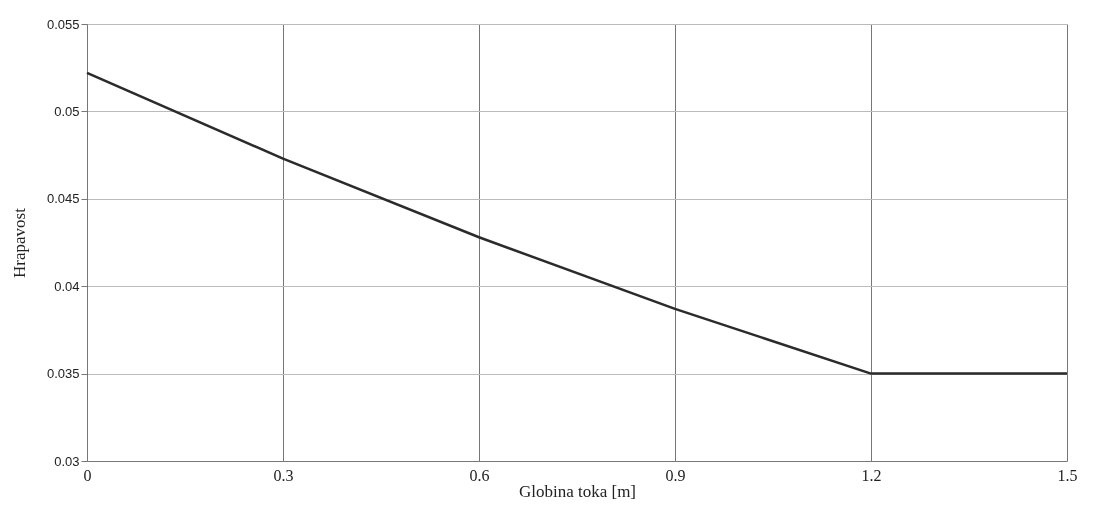 The width and height of the screenshot is (1105, 507). What do you see at coordinates (479, 475) in the screenshot?
I see `x-tick-label: 0.6` at bounding box center [479, 475].